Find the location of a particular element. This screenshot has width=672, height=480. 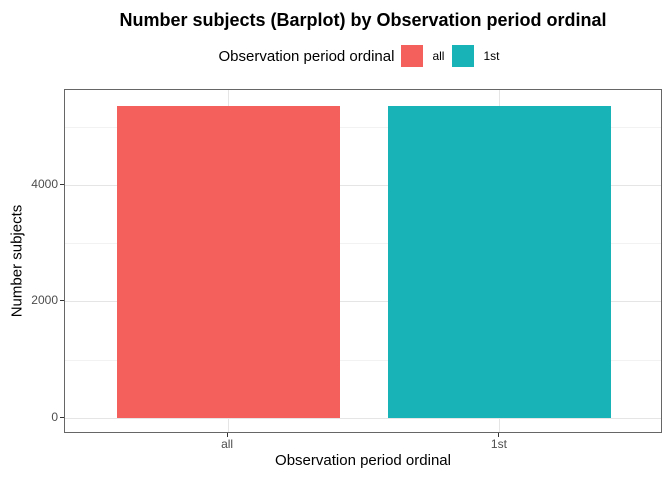

legend-entries: all 1st is located at coordinates (454, 56).